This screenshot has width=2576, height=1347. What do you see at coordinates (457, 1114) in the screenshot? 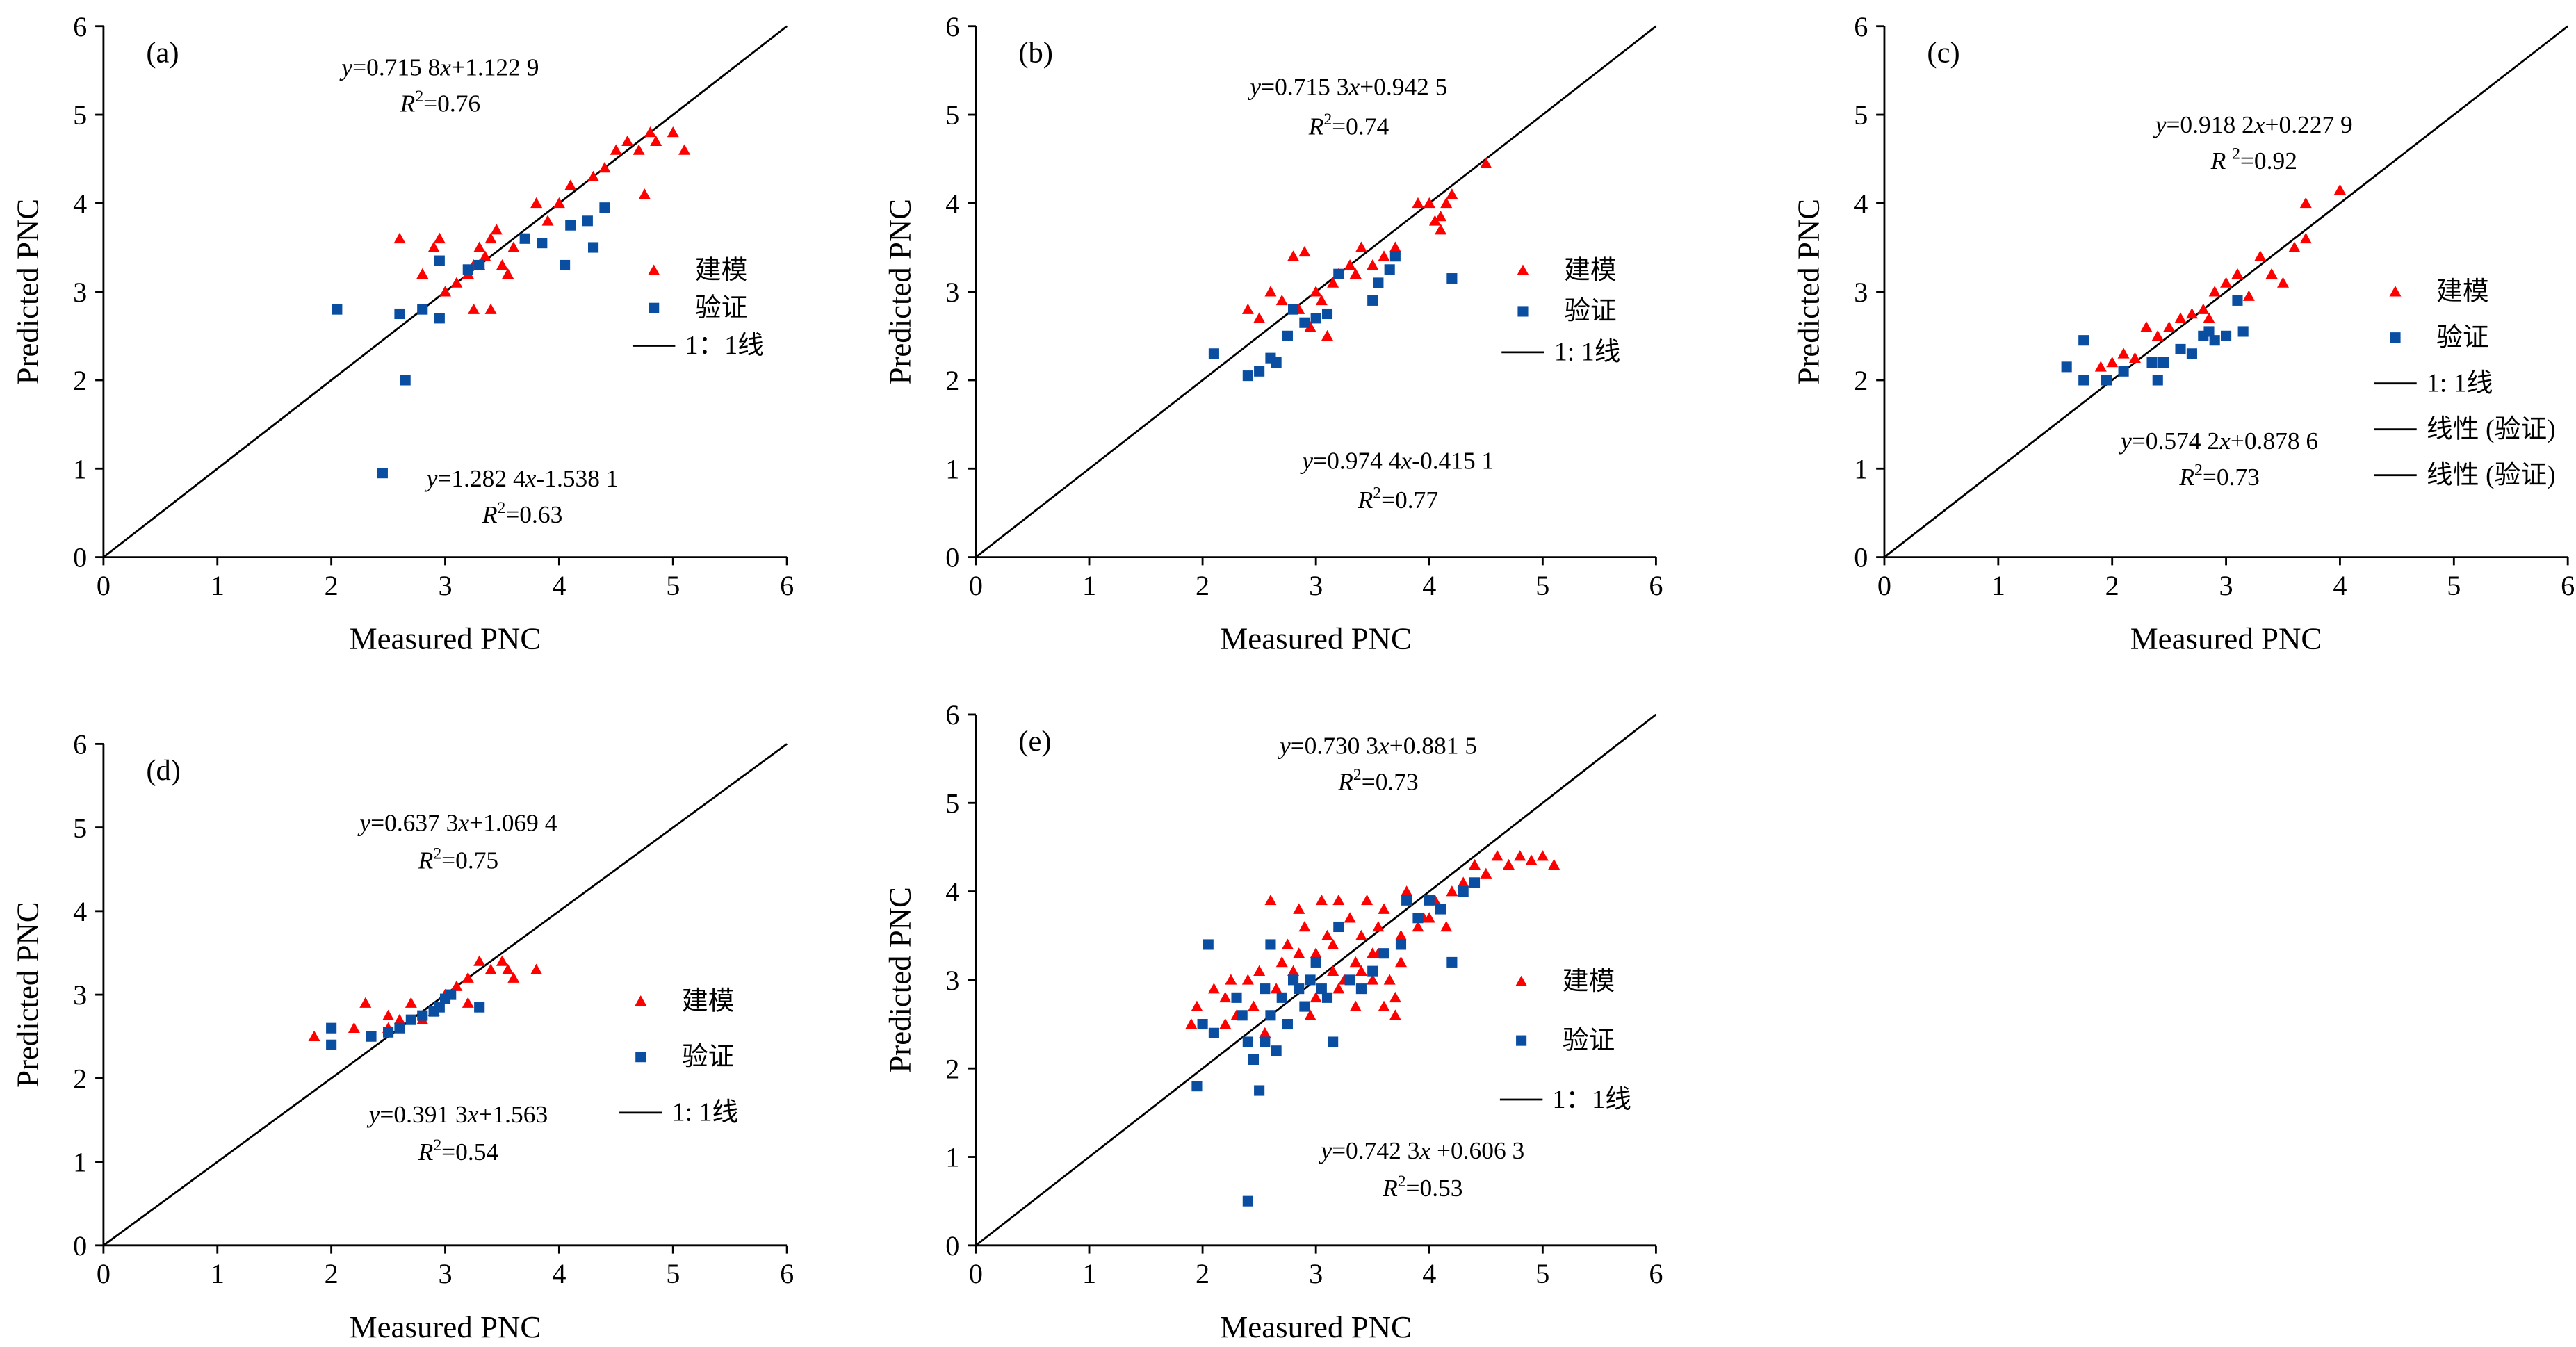
I see `regression-equation: y=0.391 3x+1.563` at bounding box center [457, 1114].